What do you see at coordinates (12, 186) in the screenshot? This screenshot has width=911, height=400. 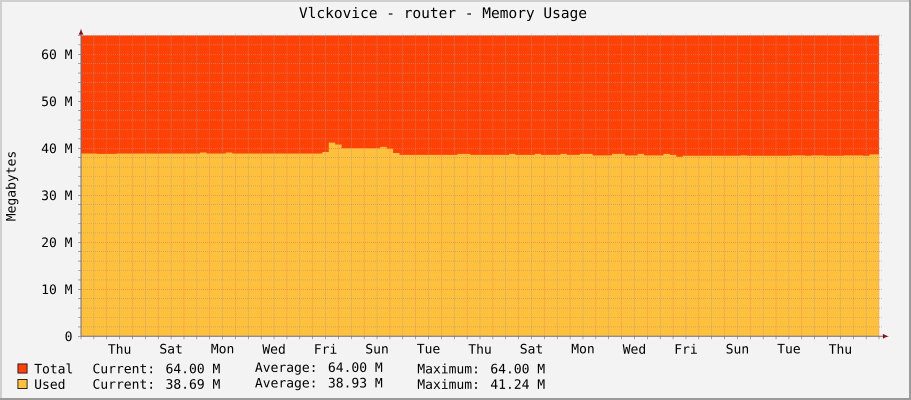 I see `y-axis-title: Megabytes` at bounding box center [12, 186].